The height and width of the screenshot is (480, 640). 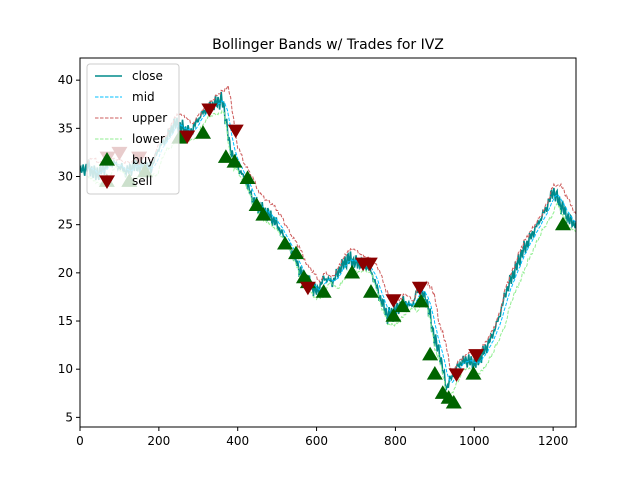 What do you see at coordinates (65, 177) in the screenshot?
I see `y-tick-label: 30` at bounding box center [65, 177].